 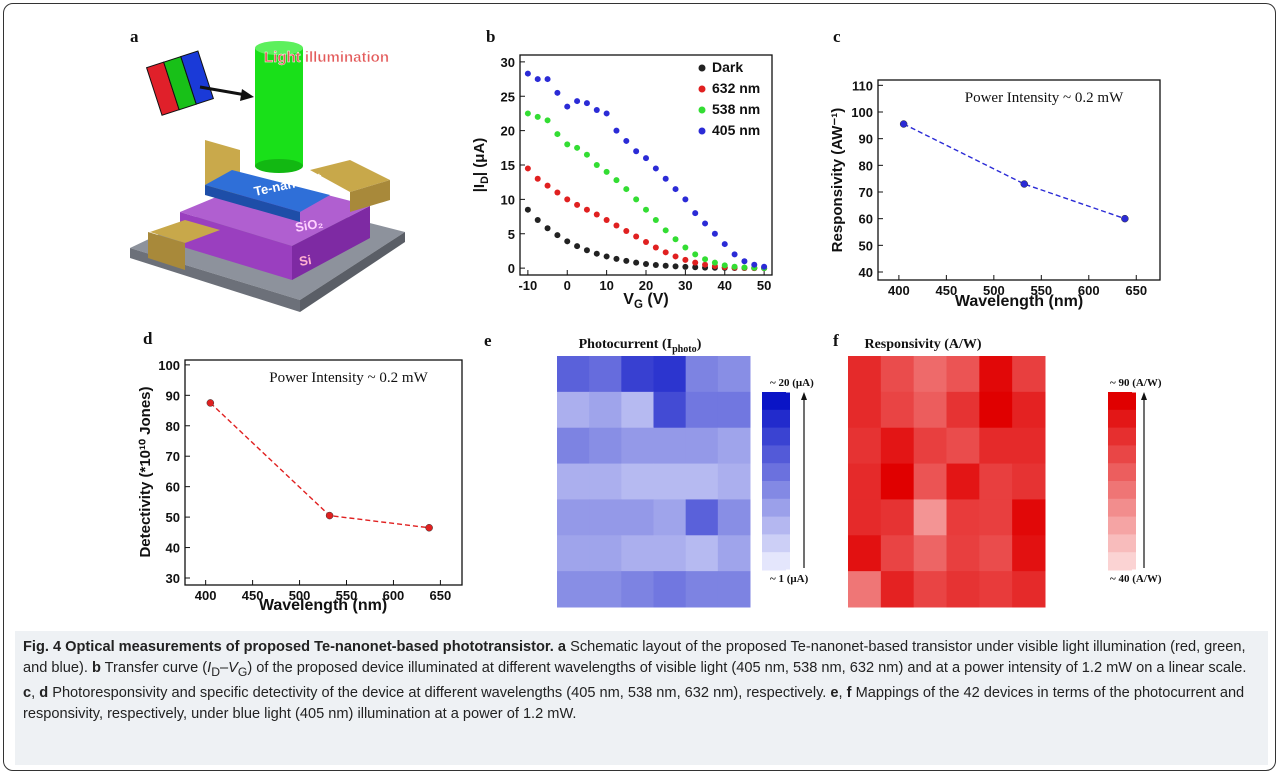 I want to click on caption-run: –, so click(x=224, y=668).